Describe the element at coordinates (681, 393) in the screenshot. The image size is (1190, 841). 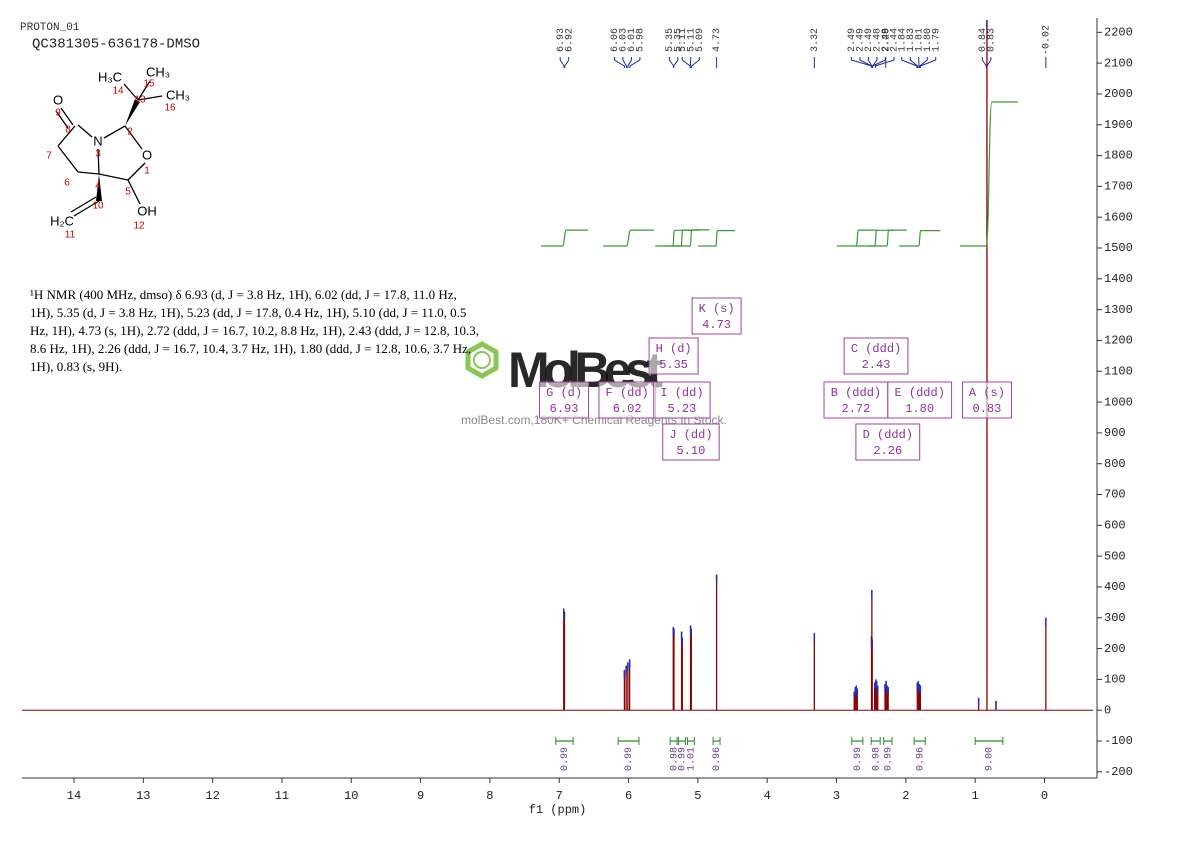
I see `multiplet-name: I (dd)` at that location.